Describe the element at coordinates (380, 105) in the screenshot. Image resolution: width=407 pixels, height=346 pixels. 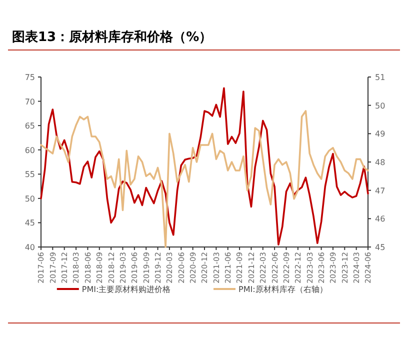
I see `y2-tick-label: 50` at that location.